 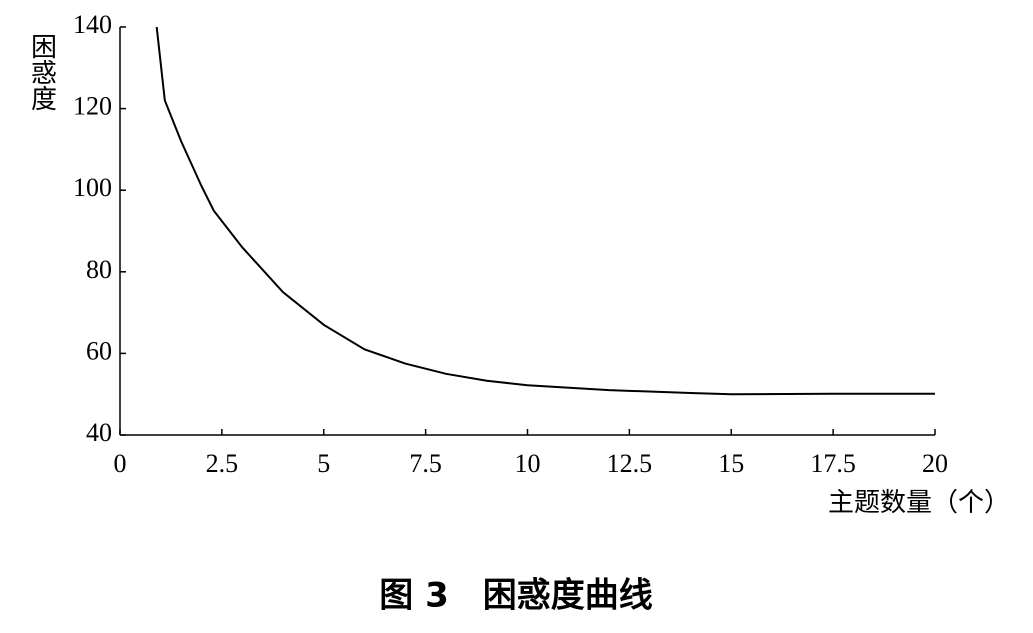 I want to click on x-tick-label: 10, so click(x=528, y=463).